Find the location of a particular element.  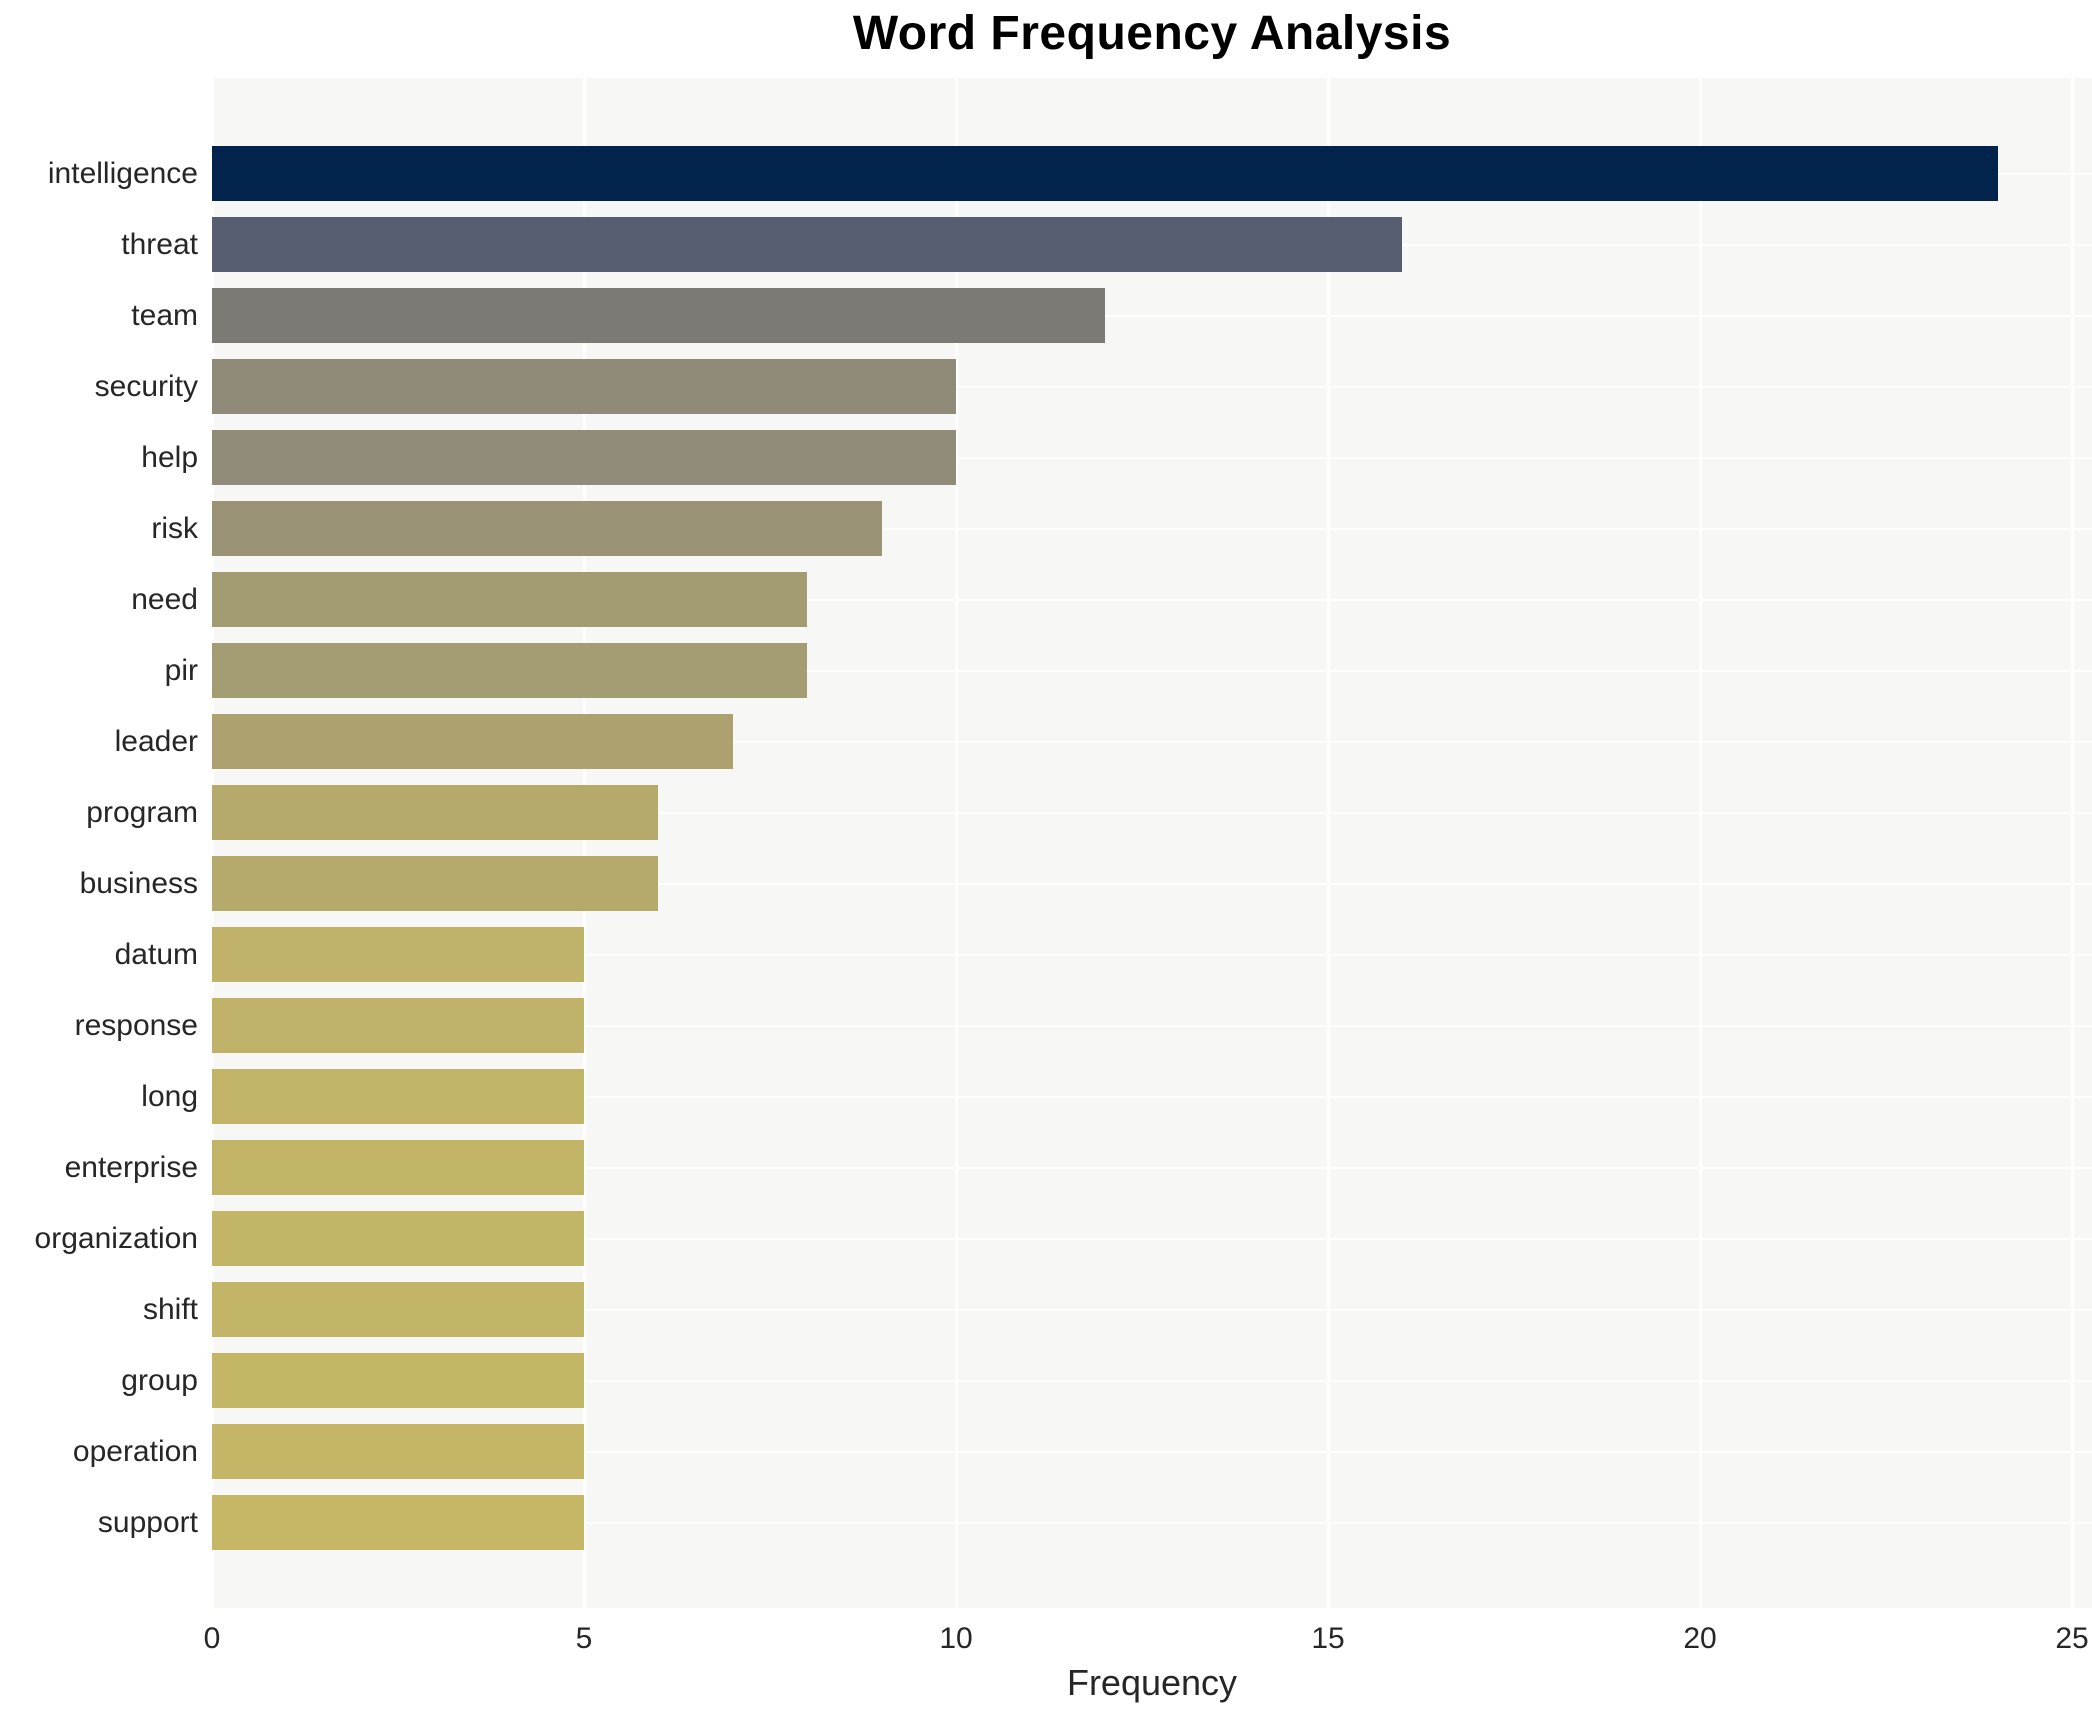

category-label: response is located at coordinates (136, 1025).